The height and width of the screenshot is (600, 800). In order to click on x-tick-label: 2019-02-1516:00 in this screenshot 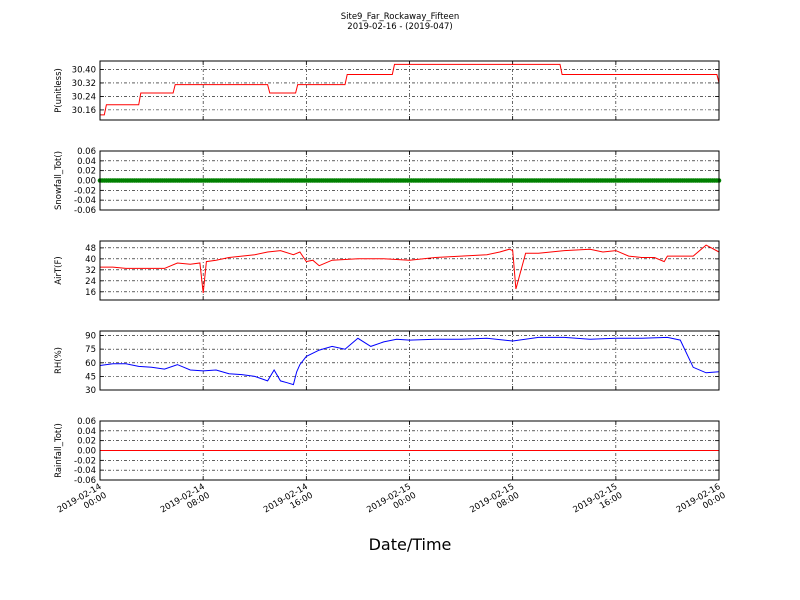, I will do `click(598, 503)`.